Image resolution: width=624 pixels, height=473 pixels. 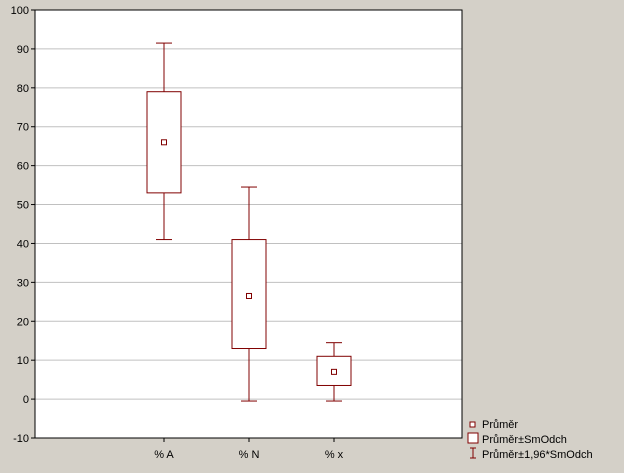 I want to click on legend-label: Průměr±1,96*SmOdch, so click(x=537, y=455).